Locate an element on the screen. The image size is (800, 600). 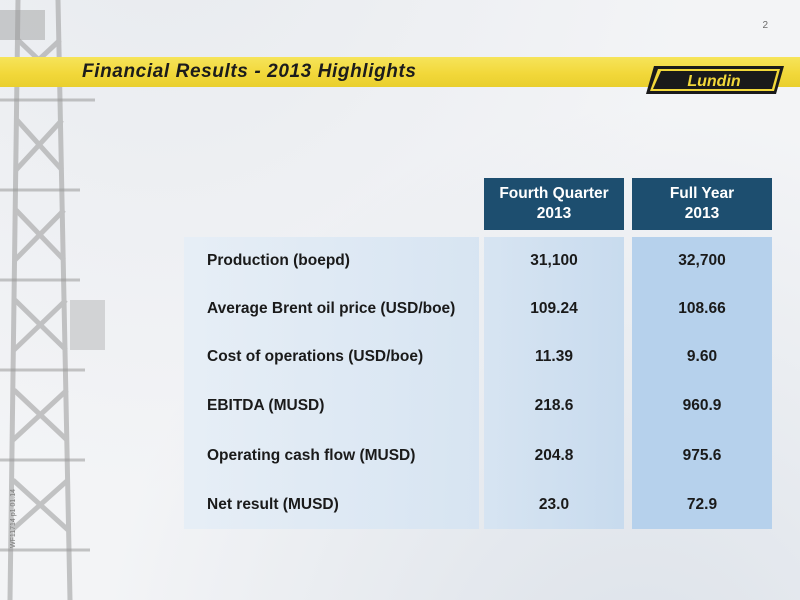
row-value-q4: 31,100 is located at coordinates (554, 260).